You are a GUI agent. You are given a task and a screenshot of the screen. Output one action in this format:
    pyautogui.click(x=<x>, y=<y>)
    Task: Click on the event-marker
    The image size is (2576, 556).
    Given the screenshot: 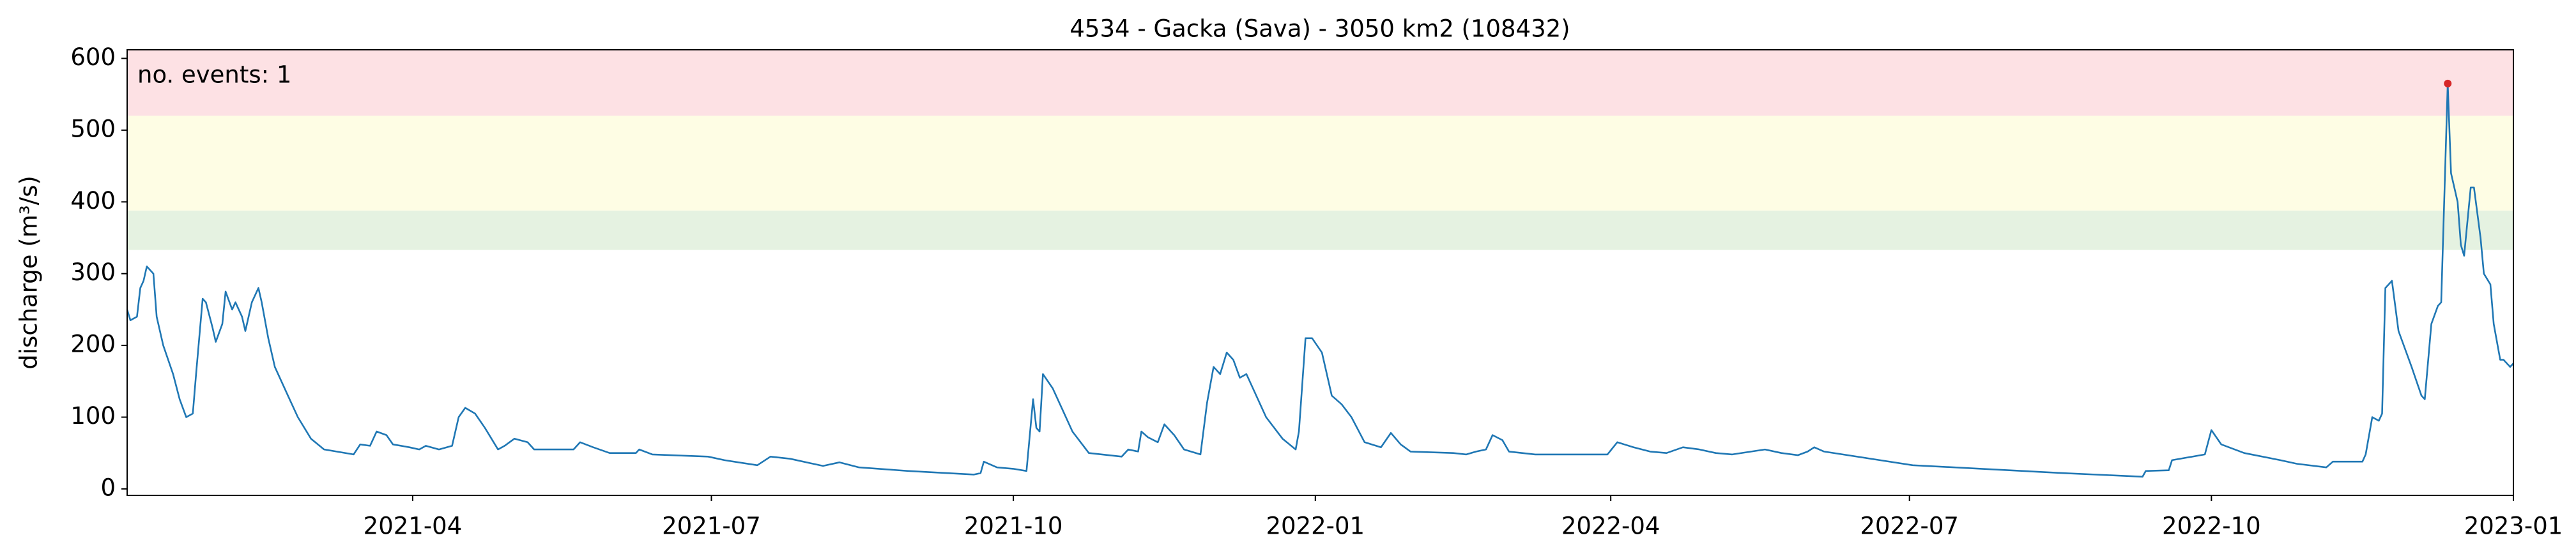 What is the action you would take?
    pyautogui.click(x=2448, y=83)
    